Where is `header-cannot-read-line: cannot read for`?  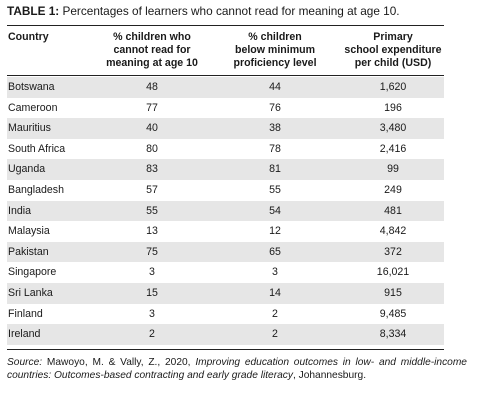 header-cannot-read-line: cannot read for is located at coordinates (152, 50).